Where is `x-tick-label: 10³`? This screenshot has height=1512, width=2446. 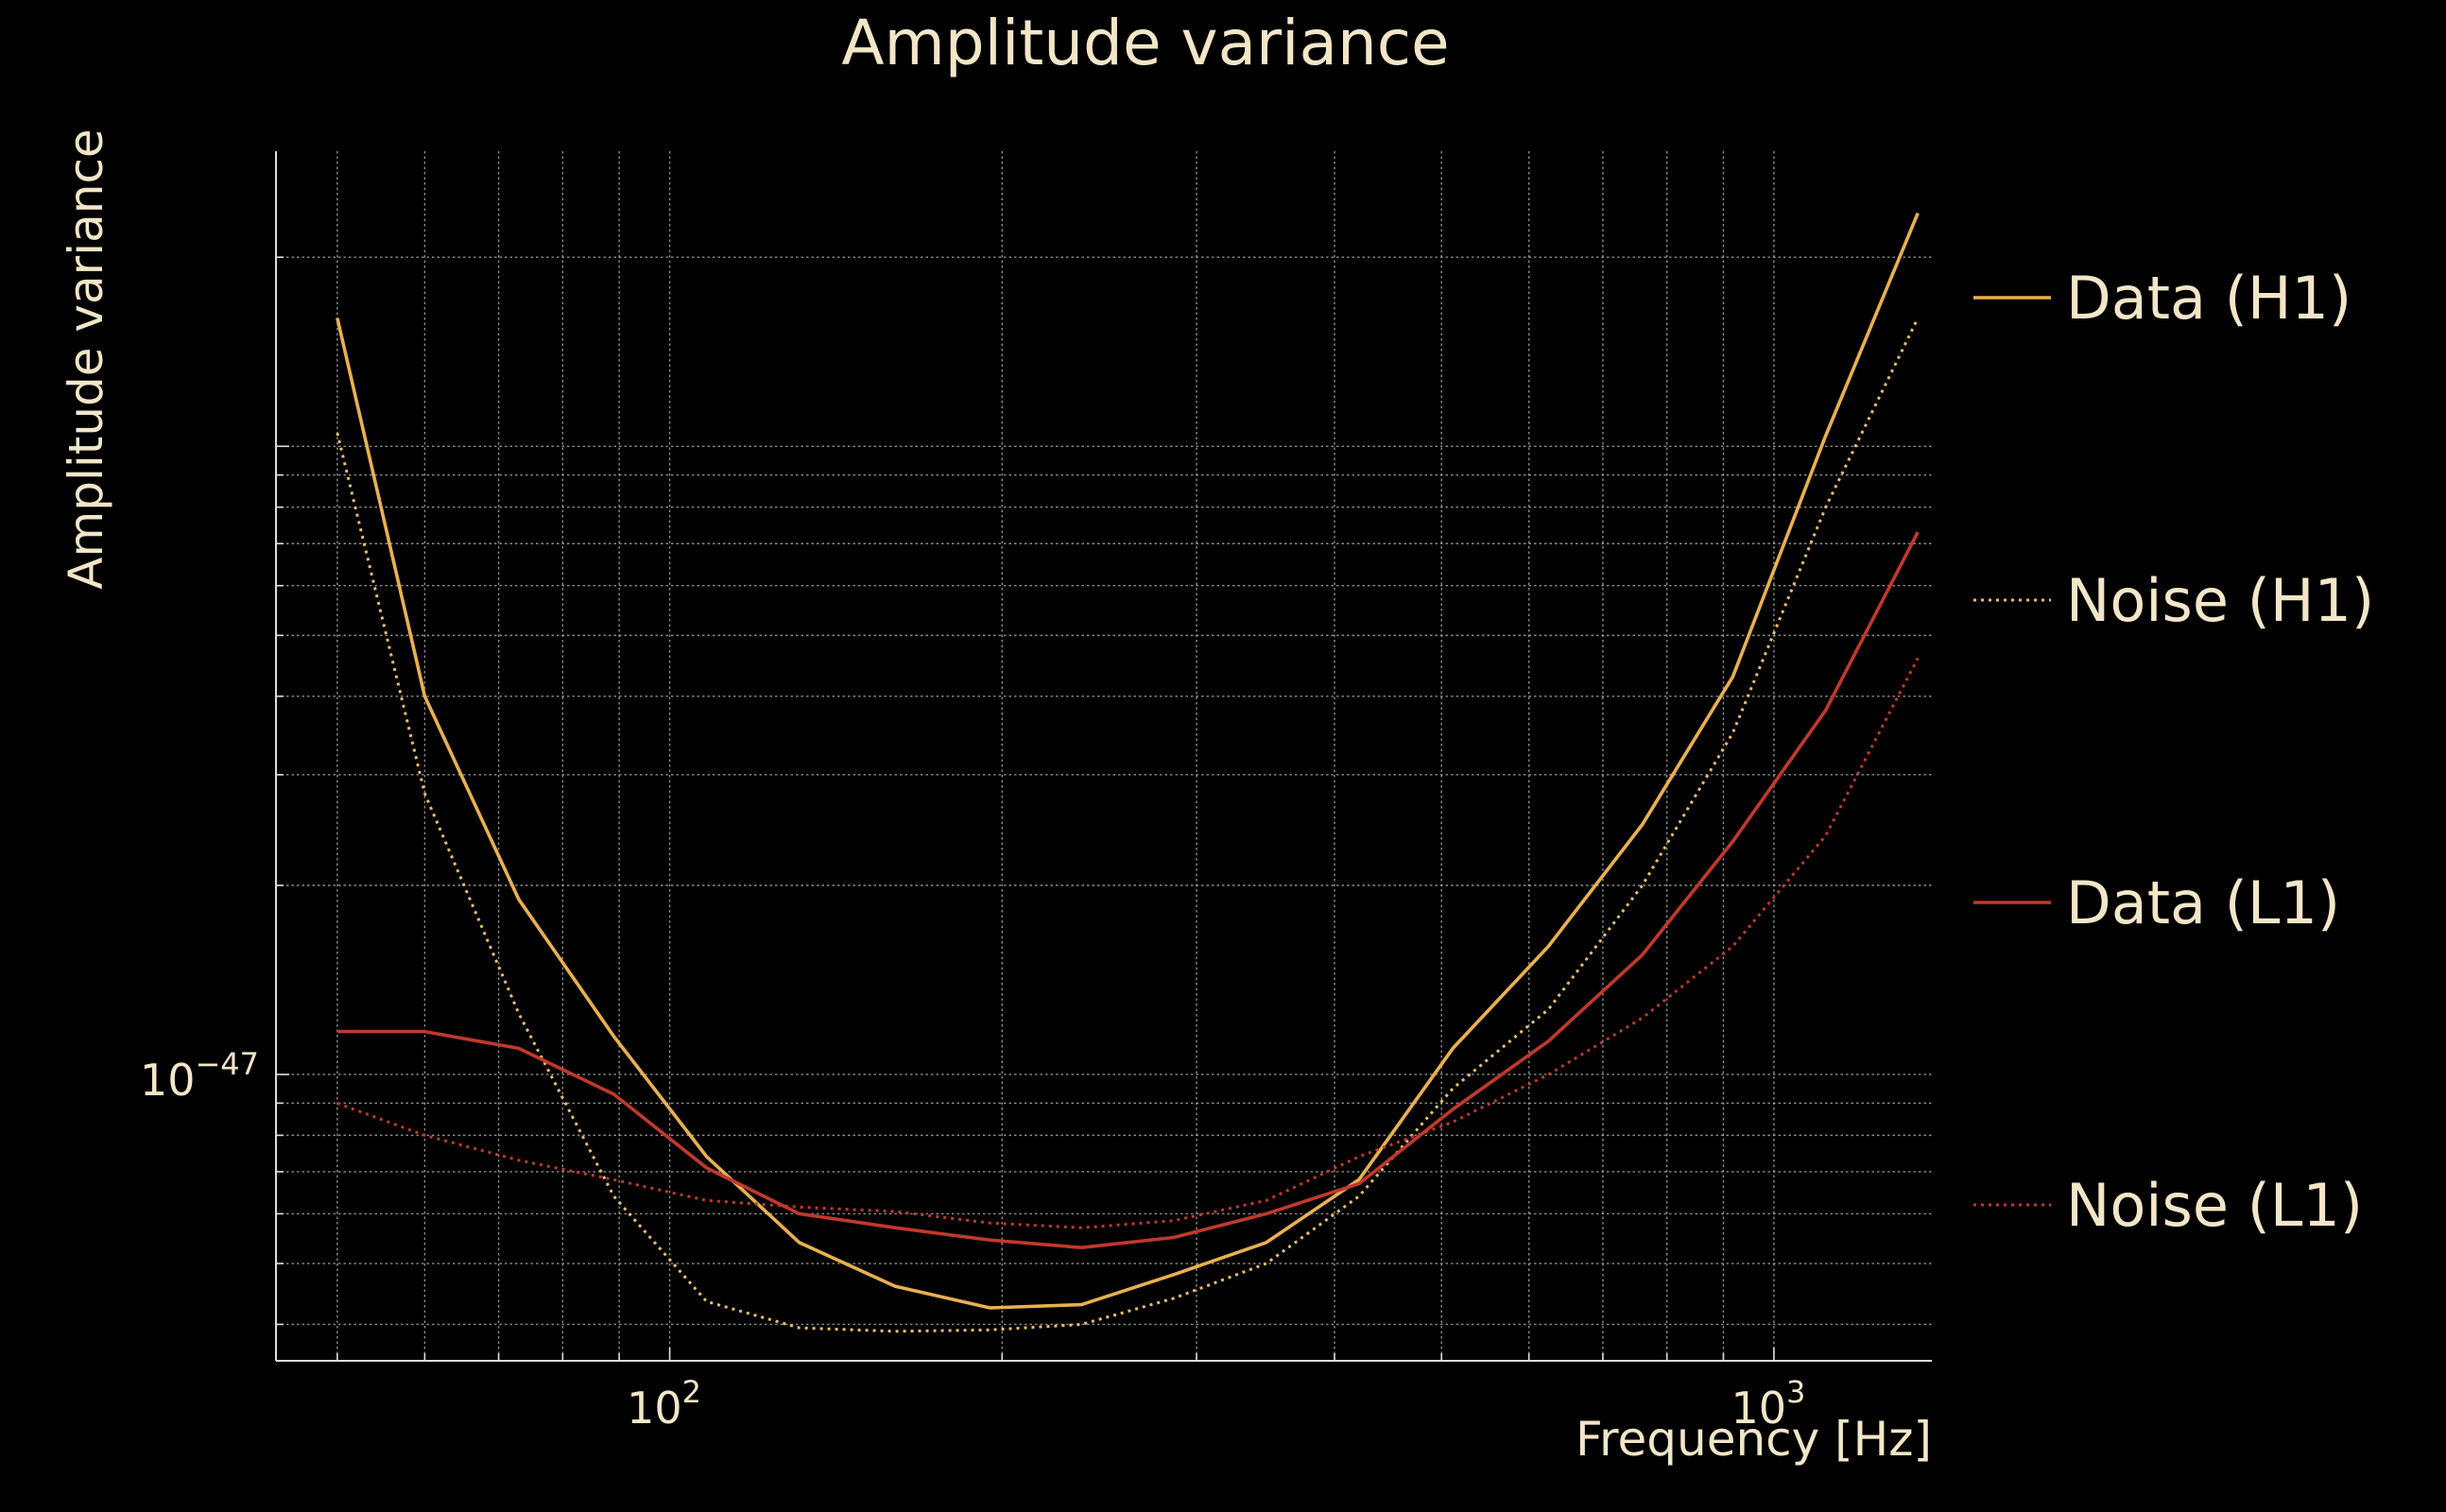 x-tick-label: 10³ is located at coordinates (1768, 1404).